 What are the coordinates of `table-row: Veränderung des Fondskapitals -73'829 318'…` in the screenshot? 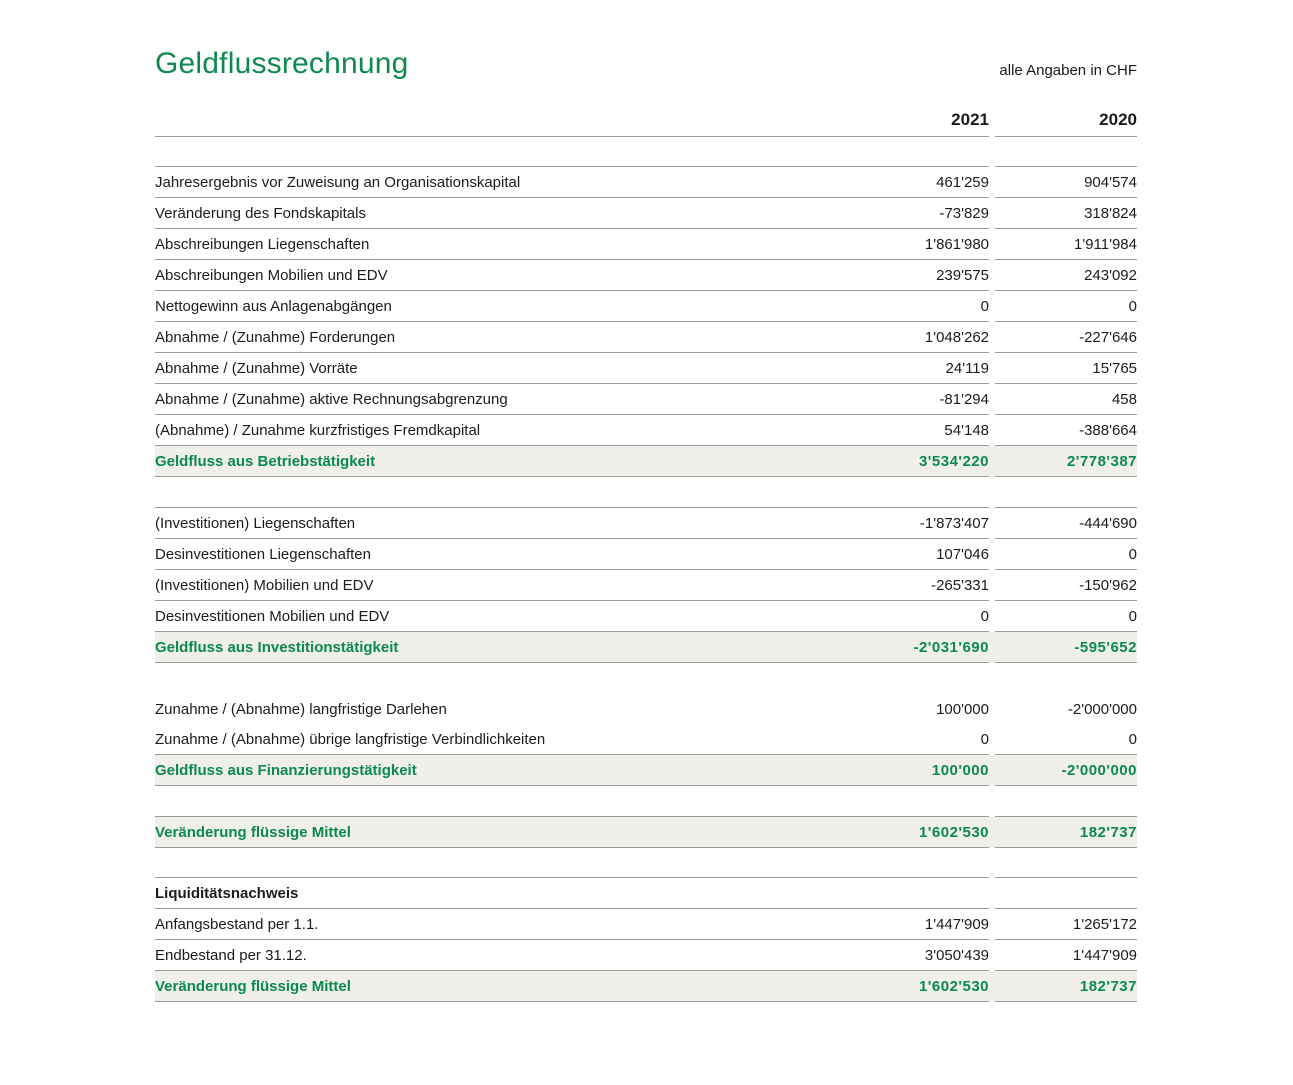 It's located at (646, 213).